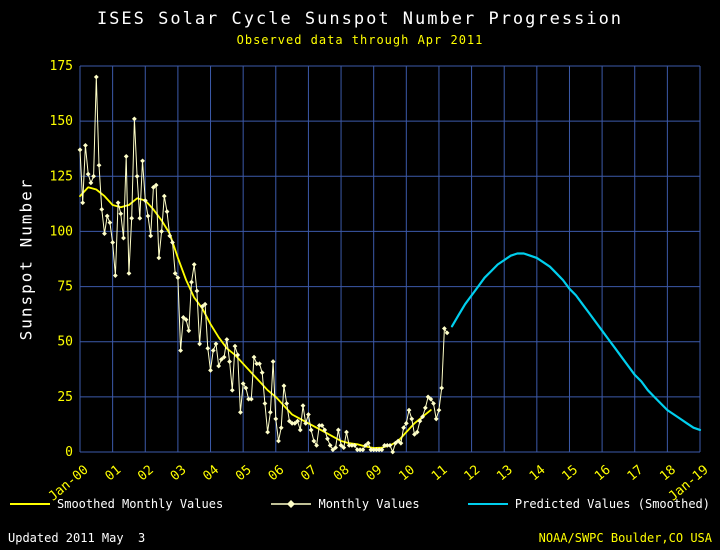 Image resolution: width=720 pixels, height=550 pixels. I want to click on smoothed-line-swatch-icon, so click(30, 504).